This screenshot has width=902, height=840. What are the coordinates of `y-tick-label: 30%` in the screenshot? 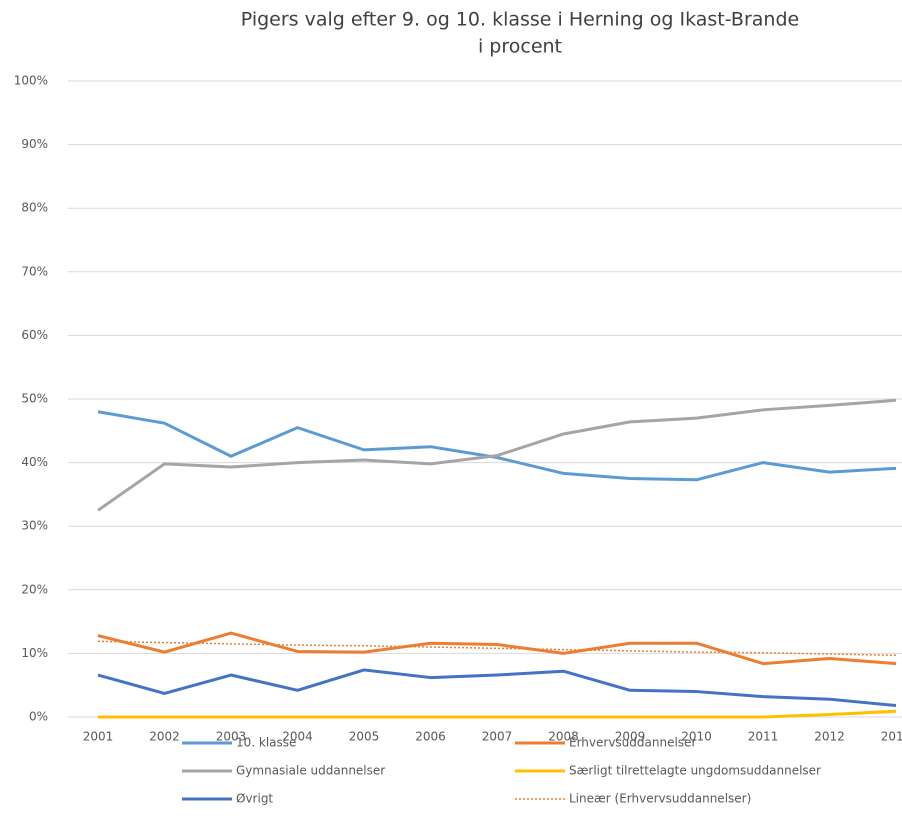 It's located at (34, 526).